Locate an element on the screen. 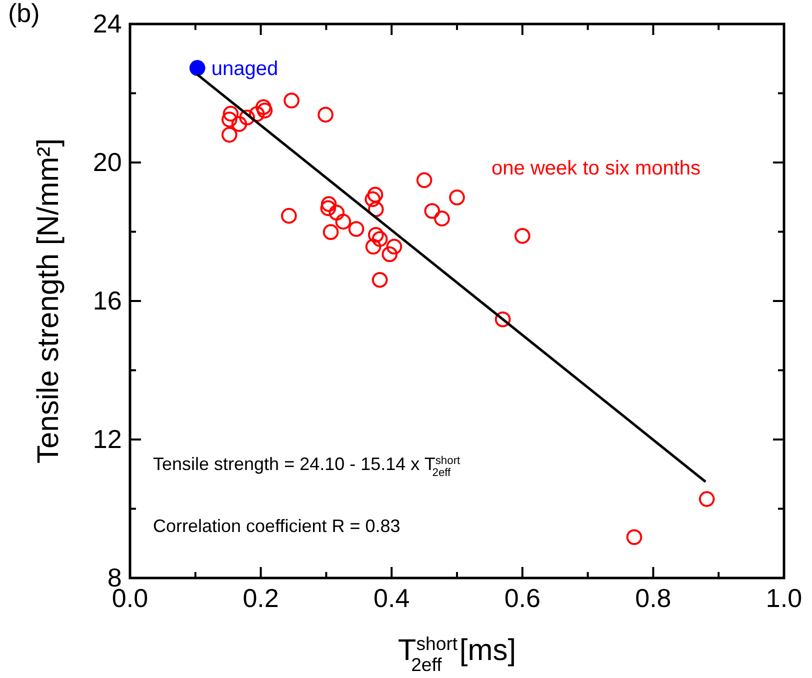 The width and height of the screenshot is (812, 678). y-tick-label: 16 is located at coordinates (107, 300).